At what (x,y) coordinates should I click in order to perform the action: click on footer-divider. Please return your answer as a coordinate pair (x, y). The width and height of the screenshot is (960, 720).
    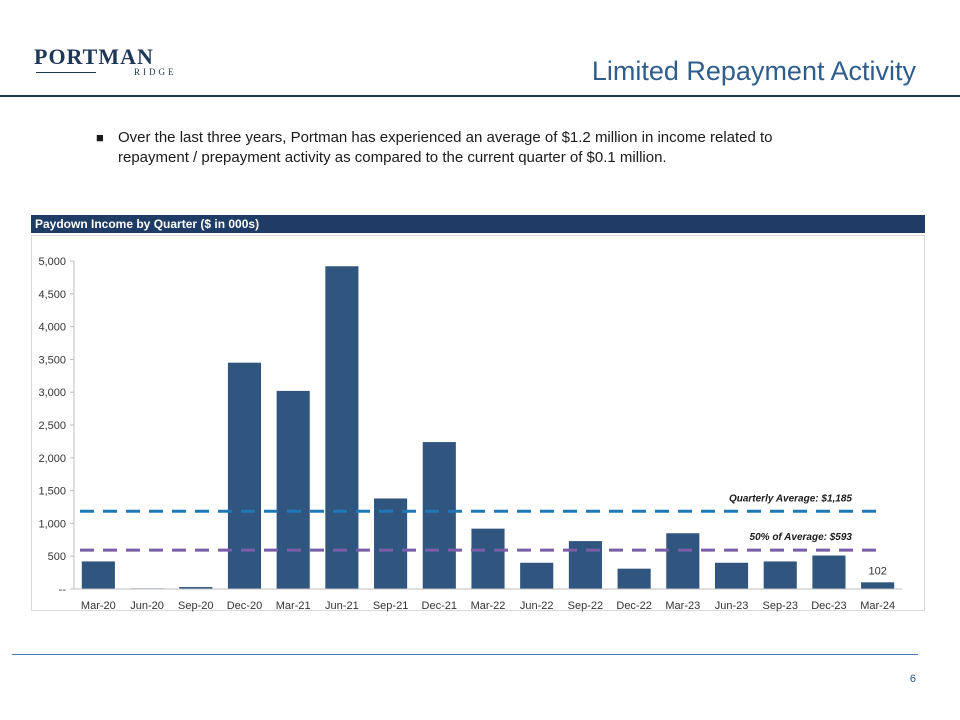
    Looking at the image, I should click on (465, 654).